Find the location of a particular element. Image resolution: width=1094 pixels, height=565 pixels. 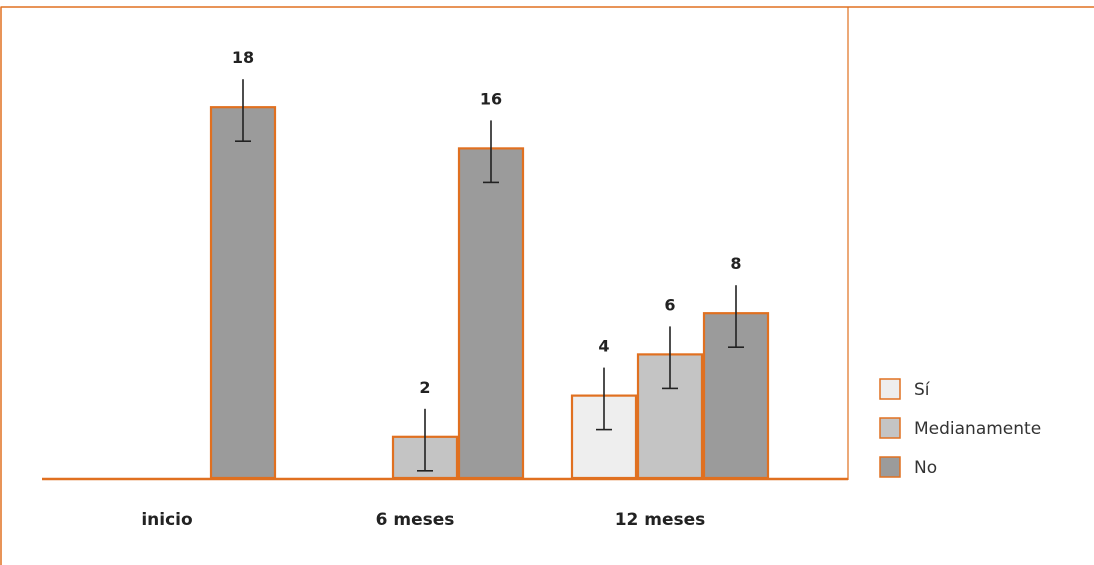

bar-value-label: 8 is located at coordinates (735, 263).